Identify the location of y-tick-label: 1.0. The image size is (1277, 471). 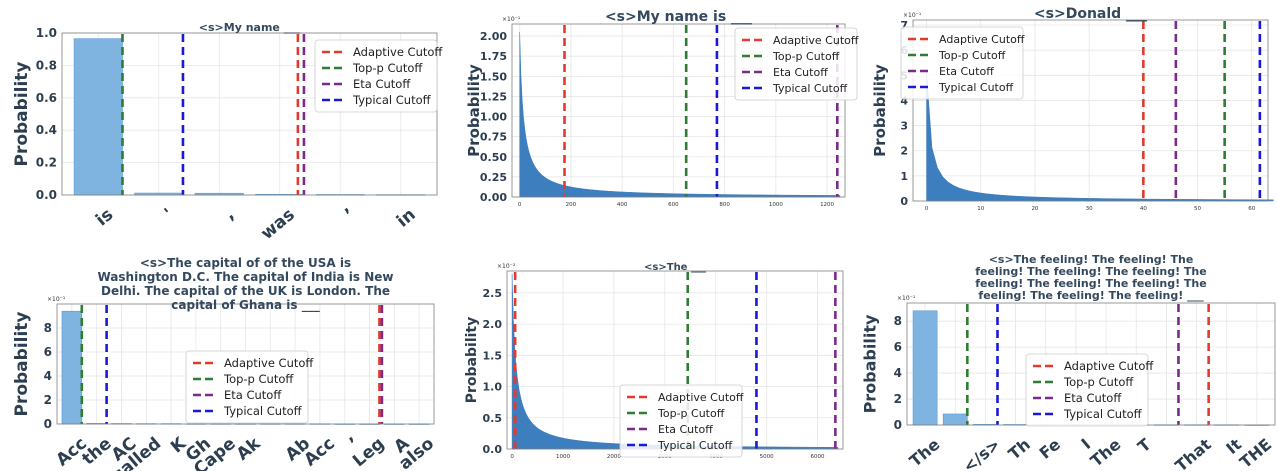
(46, 33).